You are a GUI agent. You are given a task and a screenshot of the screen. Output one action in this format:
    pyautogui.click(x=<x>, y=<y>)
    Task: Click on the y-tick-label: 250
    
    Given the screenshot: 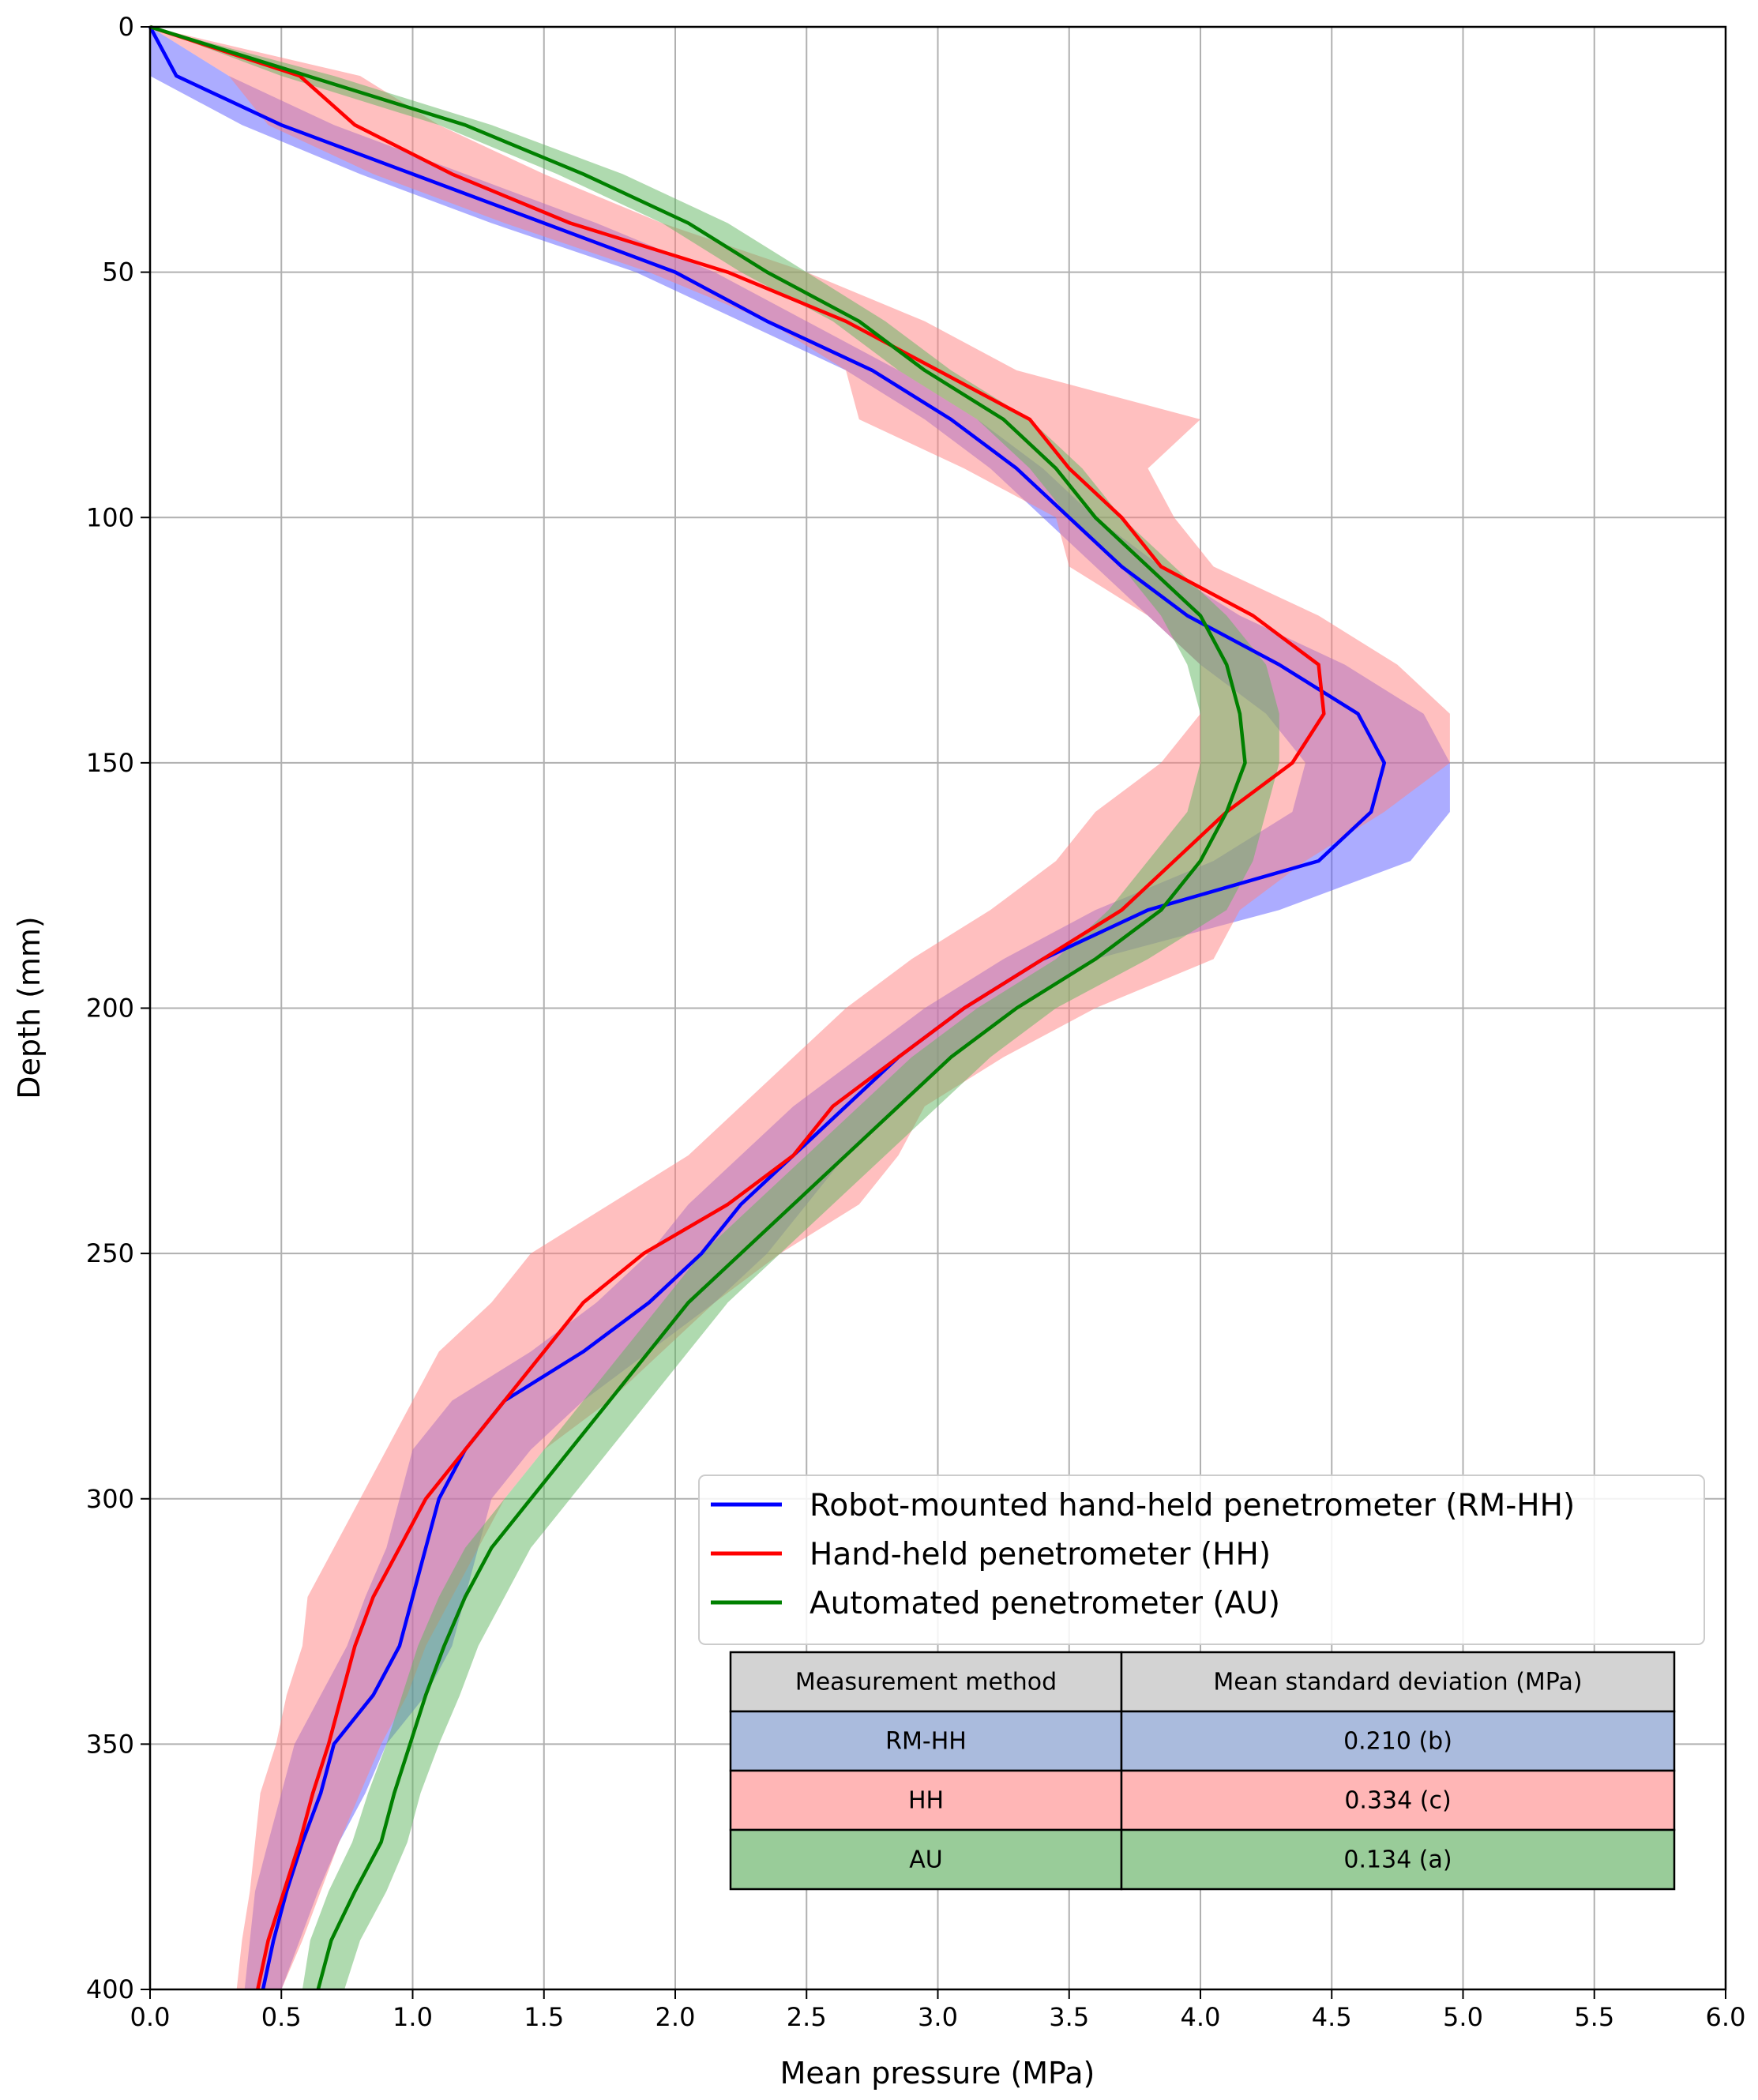 What is the action you would take?
    pyautogui.click(x=110, y=1253)
    